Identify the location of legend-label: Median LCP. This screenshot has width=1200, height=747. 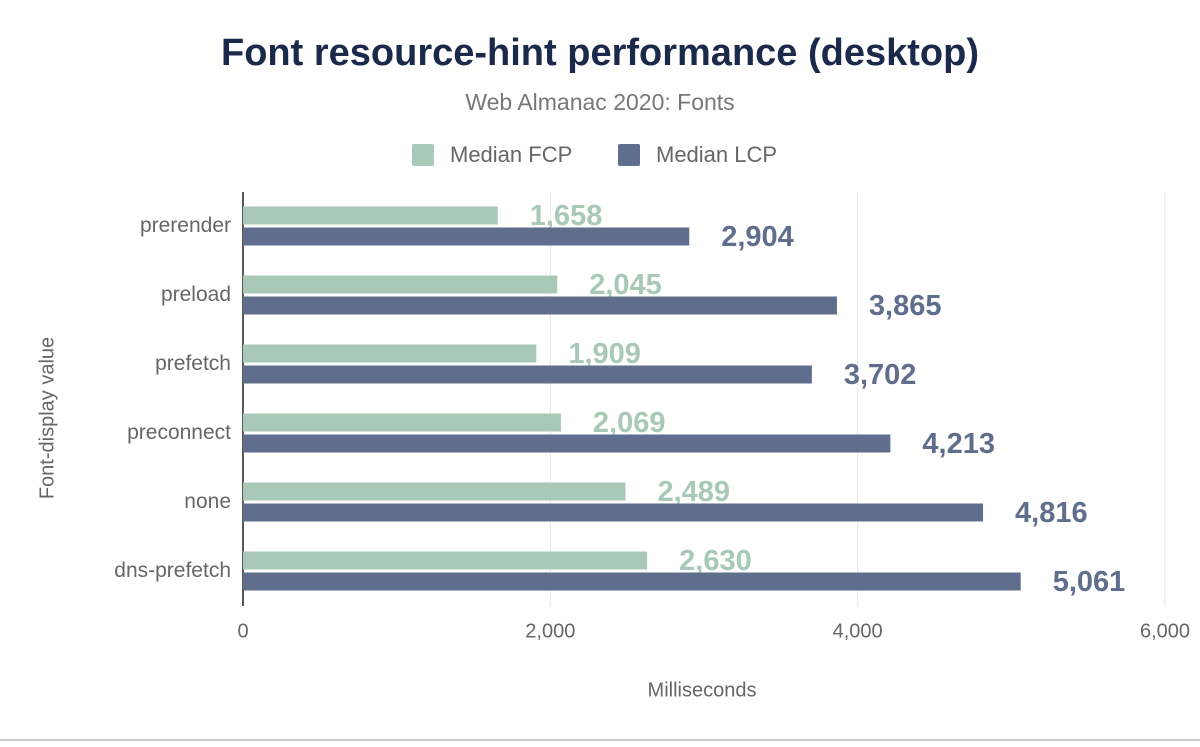
(716, 154).